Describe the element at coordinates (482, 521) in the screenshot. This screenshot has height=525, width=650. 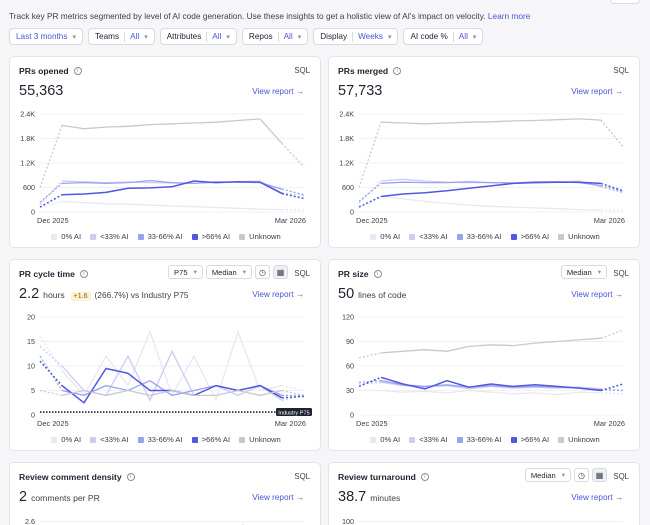
I see `review-turnaround-chart: 100` at that location.